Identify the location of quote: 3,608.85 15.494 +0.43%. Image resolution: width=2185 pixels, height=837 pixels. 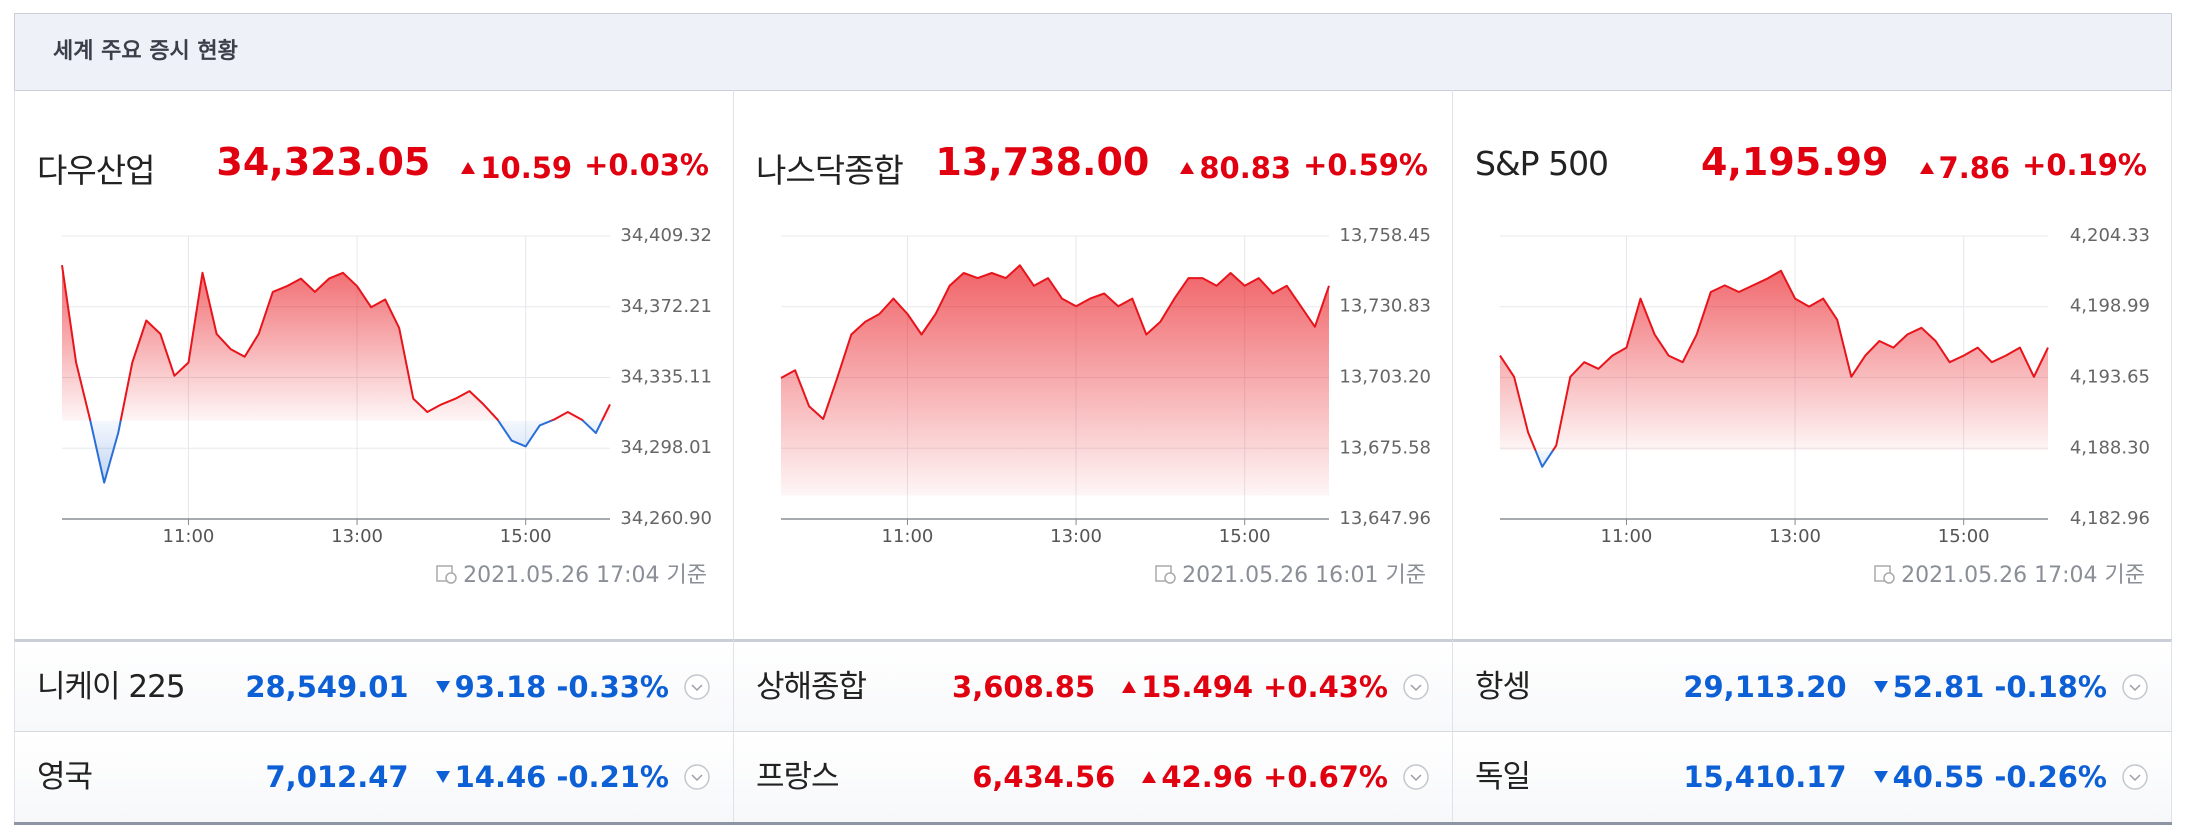
(1191, 687).